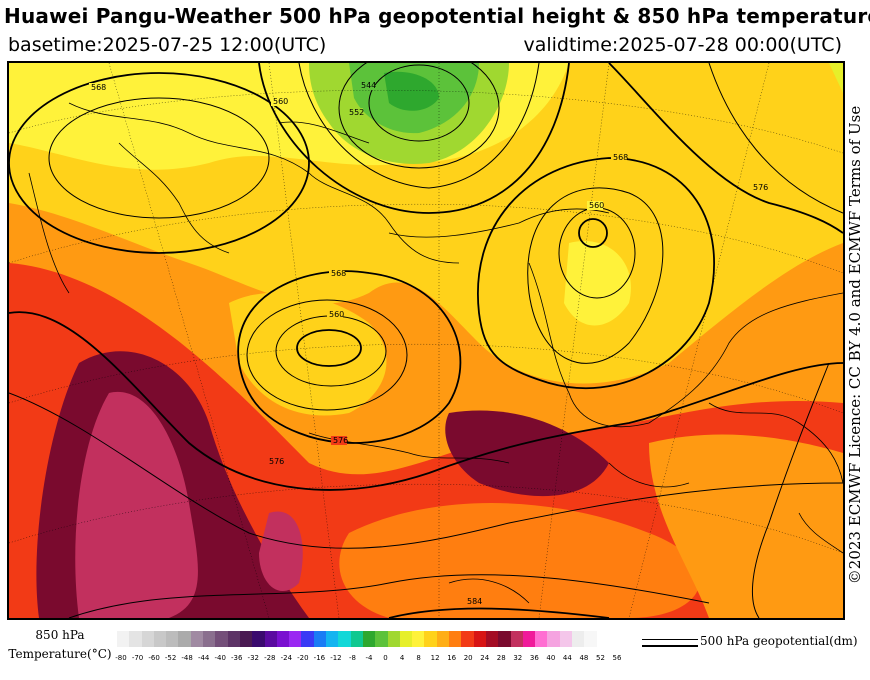 This screenshot has height=680, width=870. I want to click on colorbar-tick-label: 48, so click(584, 658).